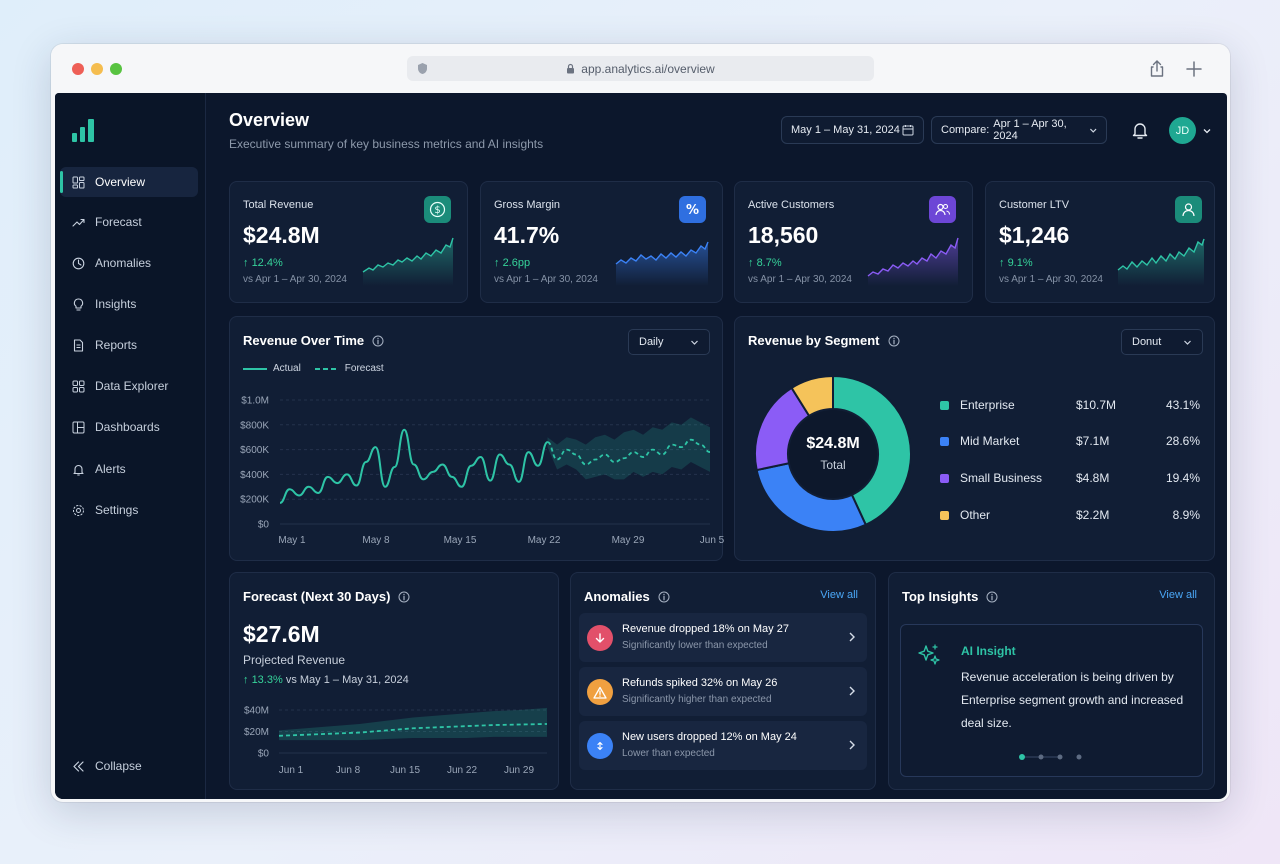  What do you see at coordinates (78, 69) in the screenshot?
I see `close-window-button` at bounding box center [78, 69].